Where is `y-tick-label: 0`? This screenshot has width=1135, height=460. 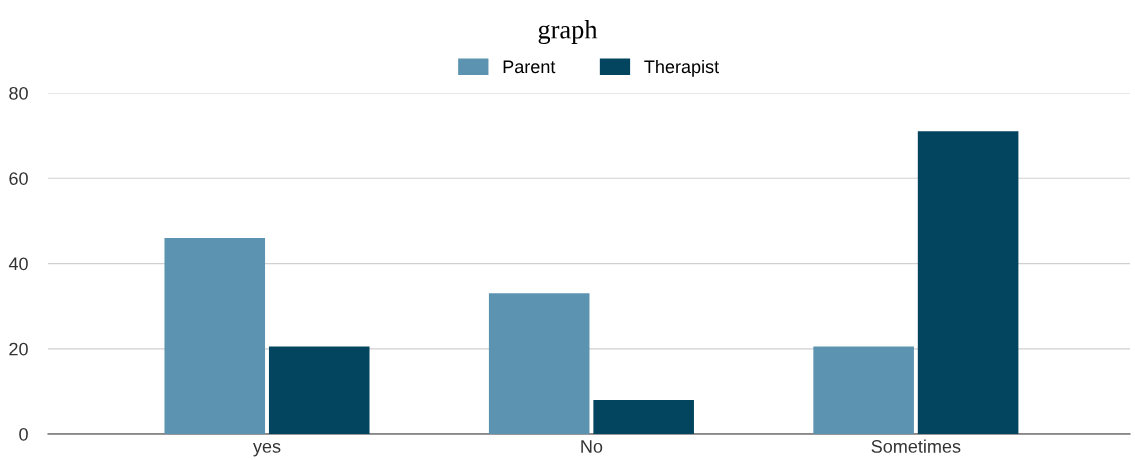
y-tick-label: 0 is located at coordinates (23, 434).